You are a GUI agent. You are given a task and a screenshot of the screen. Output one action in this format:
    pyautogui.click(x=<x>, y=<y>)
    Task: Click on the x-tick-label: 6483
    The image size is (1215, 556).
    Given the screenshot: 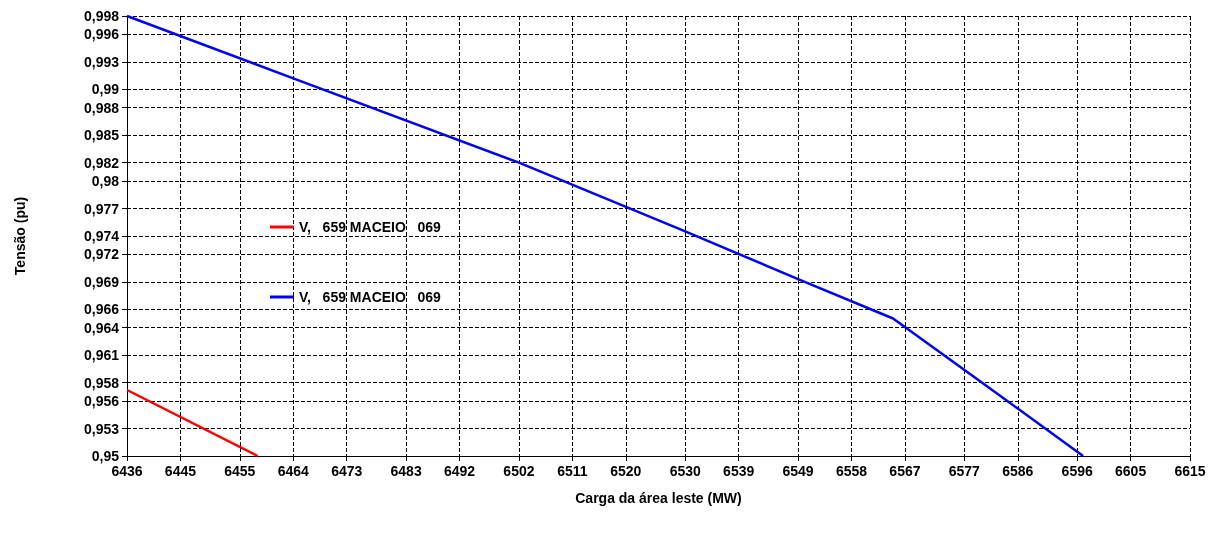 What is the action you would take?
    pyautogui.click(x=406, y=471)
    